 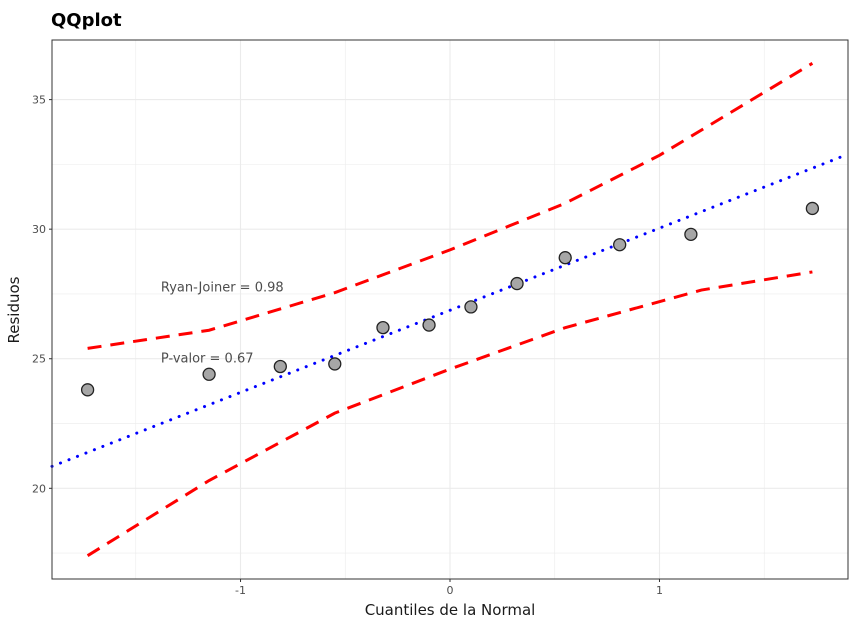 I want to click on x-tick-label: 1, so click(x=659, y=590).